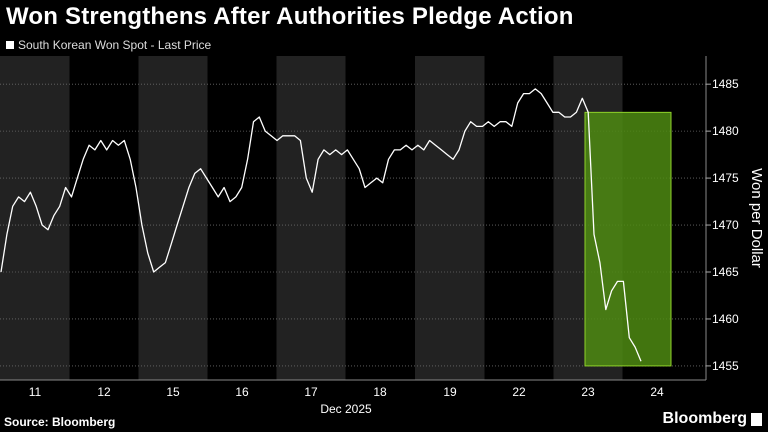 The width and height of the screenshot is (768, 432). Describe the element at coordinates (242, 392) in the screenshot. I see `x-tick-label: 16` at that location.